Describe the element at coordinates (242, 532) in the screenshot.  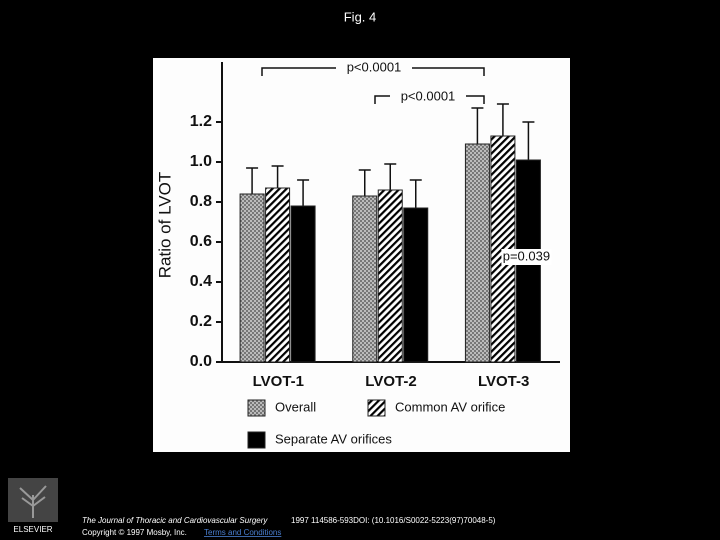
I see `terms-link: Terms and Conditions` at that location.